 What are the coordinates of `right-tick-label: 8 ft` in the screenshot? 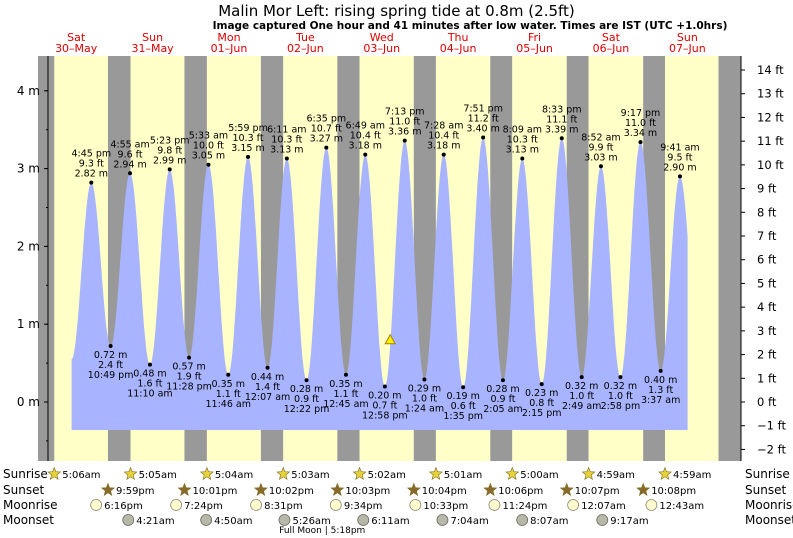 It's located at (767, 212).